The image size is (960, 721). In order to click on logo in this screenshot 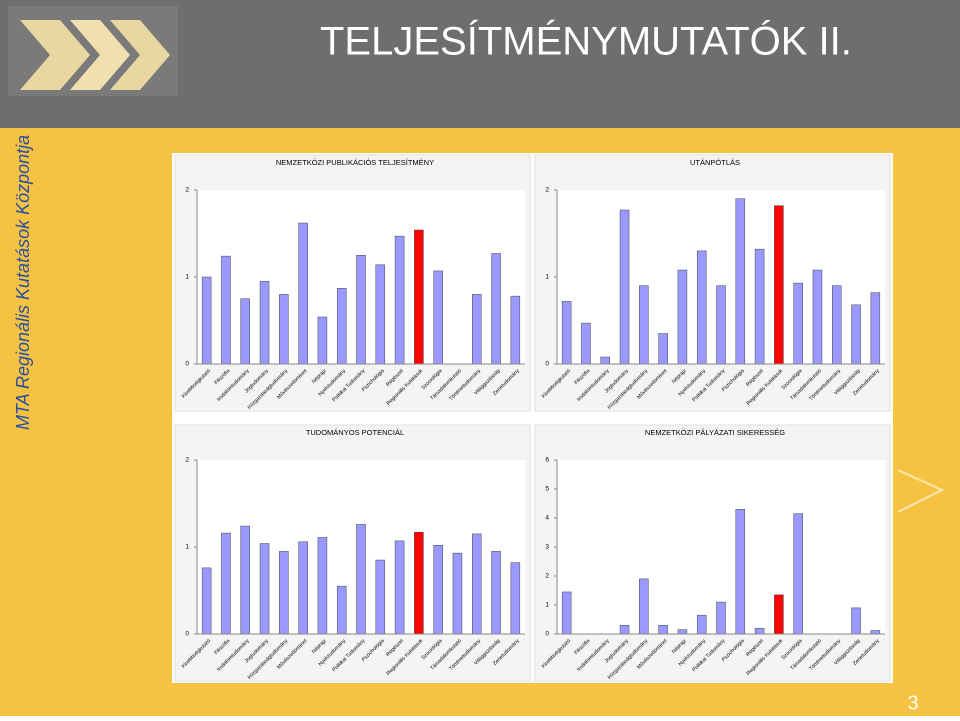, I will do `click(93, 51)`.